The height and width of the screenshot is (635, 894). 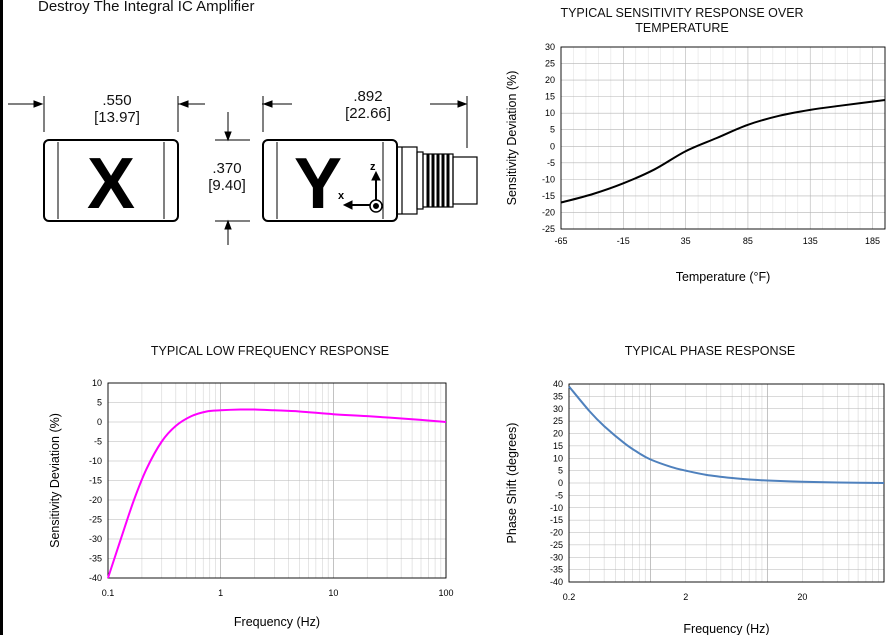 I want to click on x-tick-label: 0.2, so click(x=569, y=597).